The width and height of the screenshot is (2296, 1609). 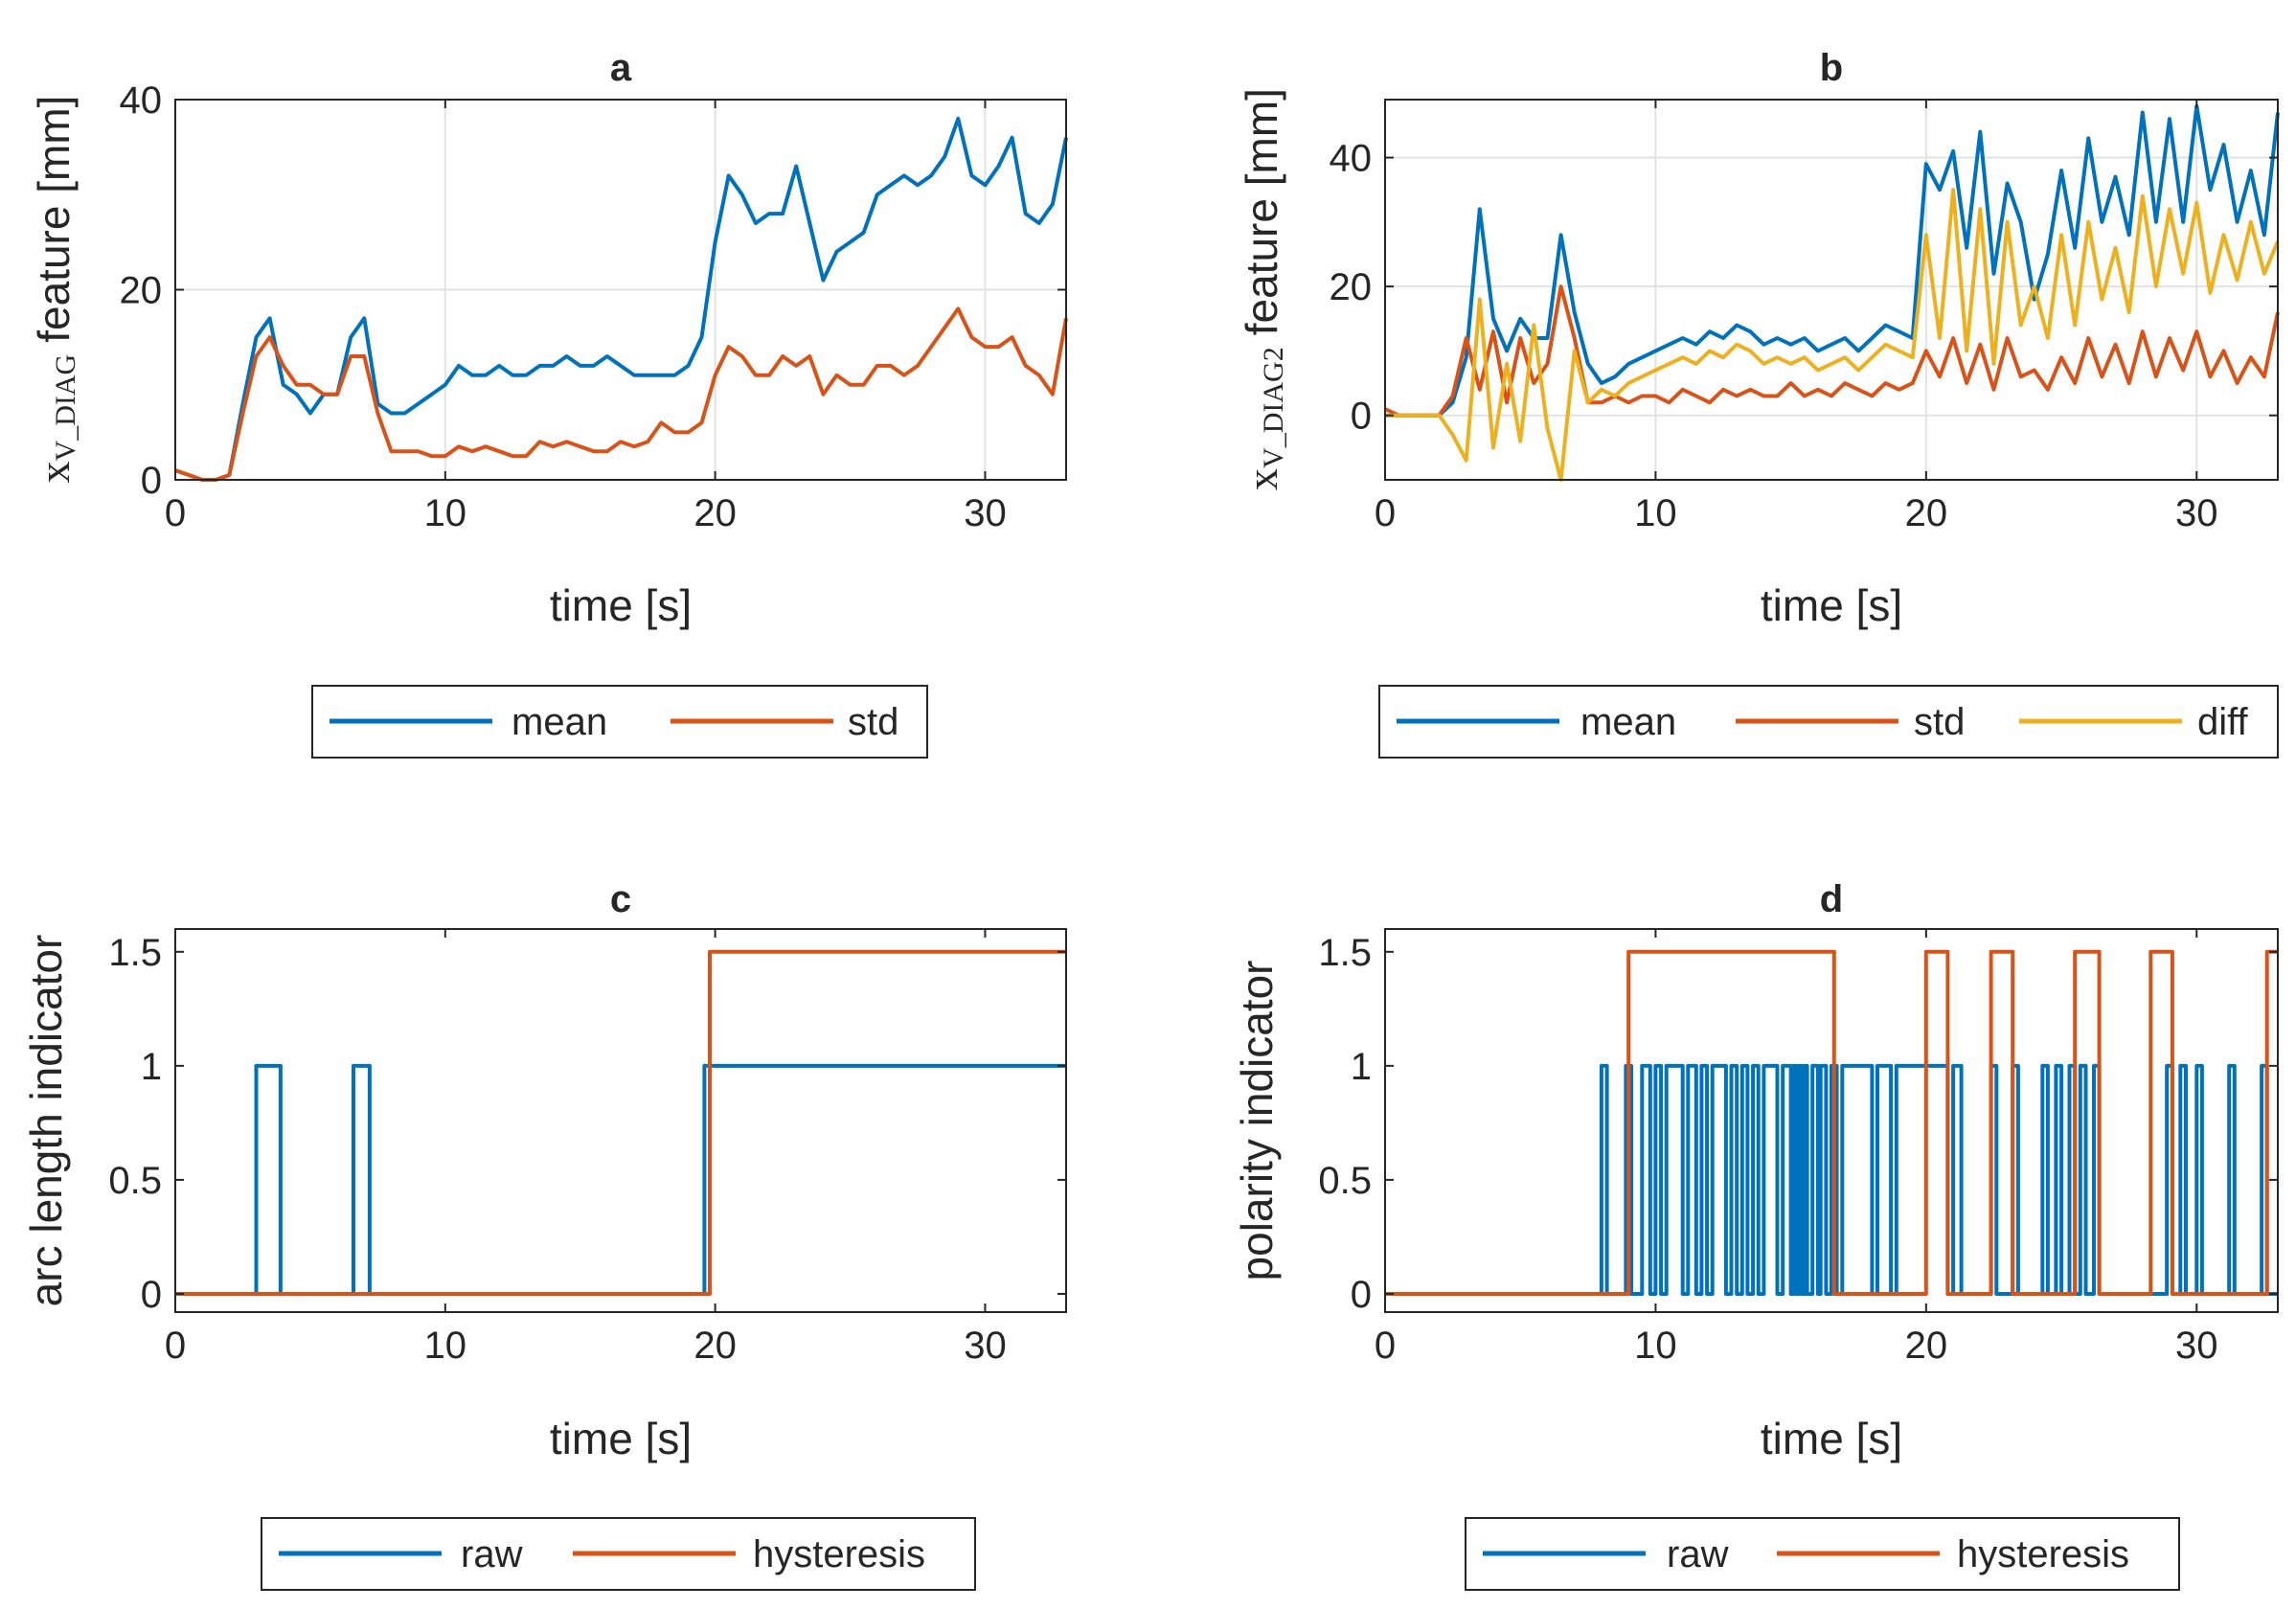 What do you see at coordinates (715, 1346) in the screenshot?
I see `panel-c-xtick-label-20: 20` at bounding box center [715, 1346].